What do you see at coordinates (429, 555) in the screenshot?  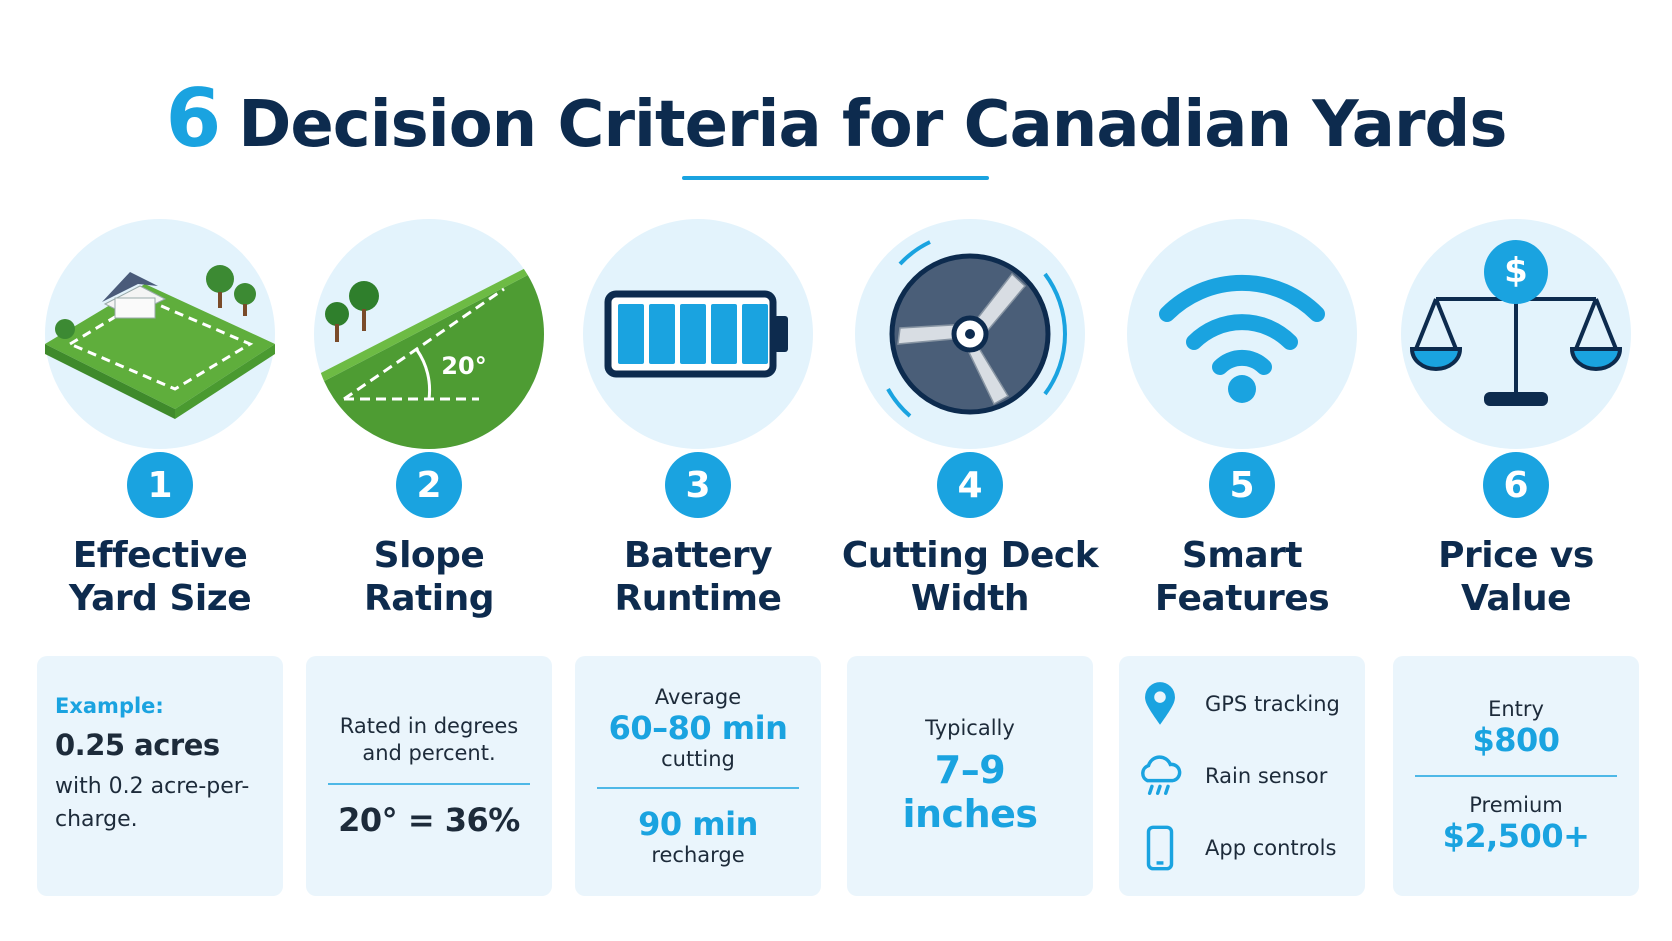 I see `title-line: Slope` at bounding box center [429, 555].